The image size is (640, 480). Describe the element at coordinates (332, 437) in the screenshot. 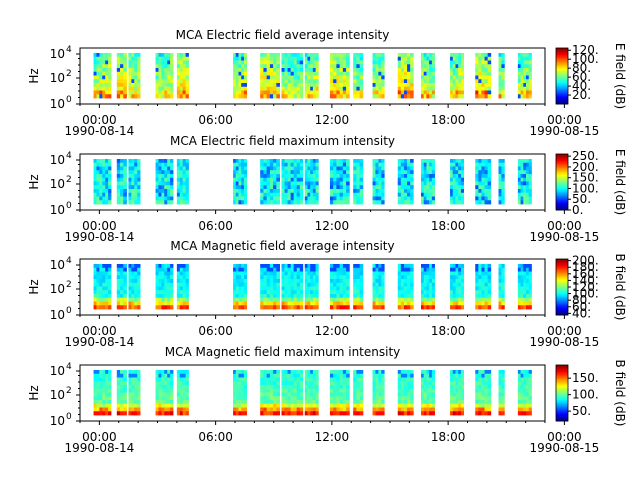

I see `x-tick-label: 12:00` at that location.